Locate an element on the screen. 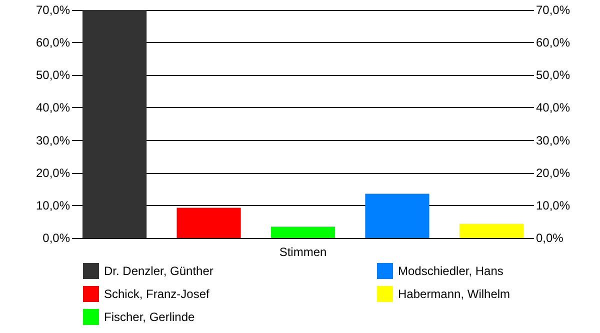 This screenshot has width=600, height=333. text: 10,0% is located at coordinates (553, 205).